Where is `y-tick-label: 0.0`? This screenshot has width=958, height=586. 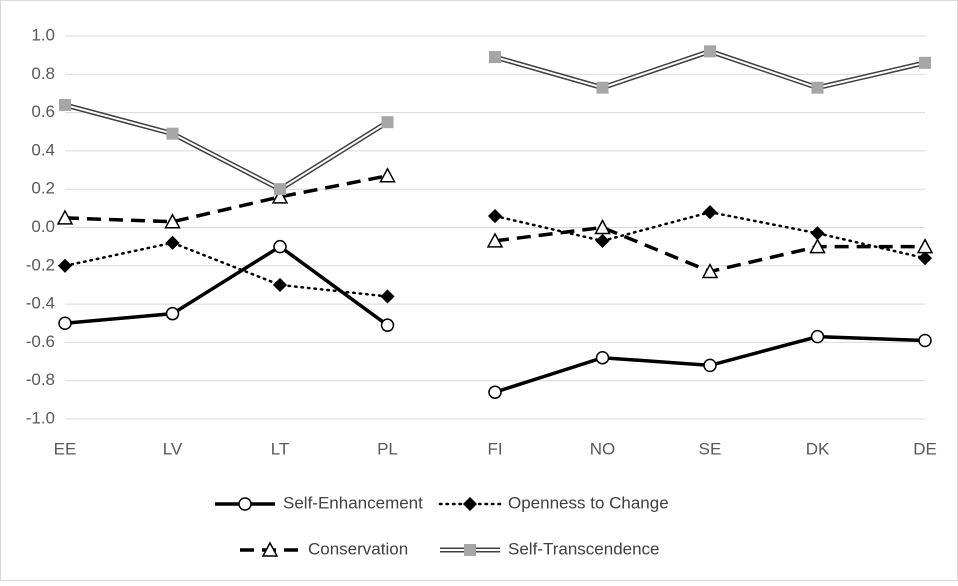
y-tick-label: 0.0 is located at coordinates (43, 226).